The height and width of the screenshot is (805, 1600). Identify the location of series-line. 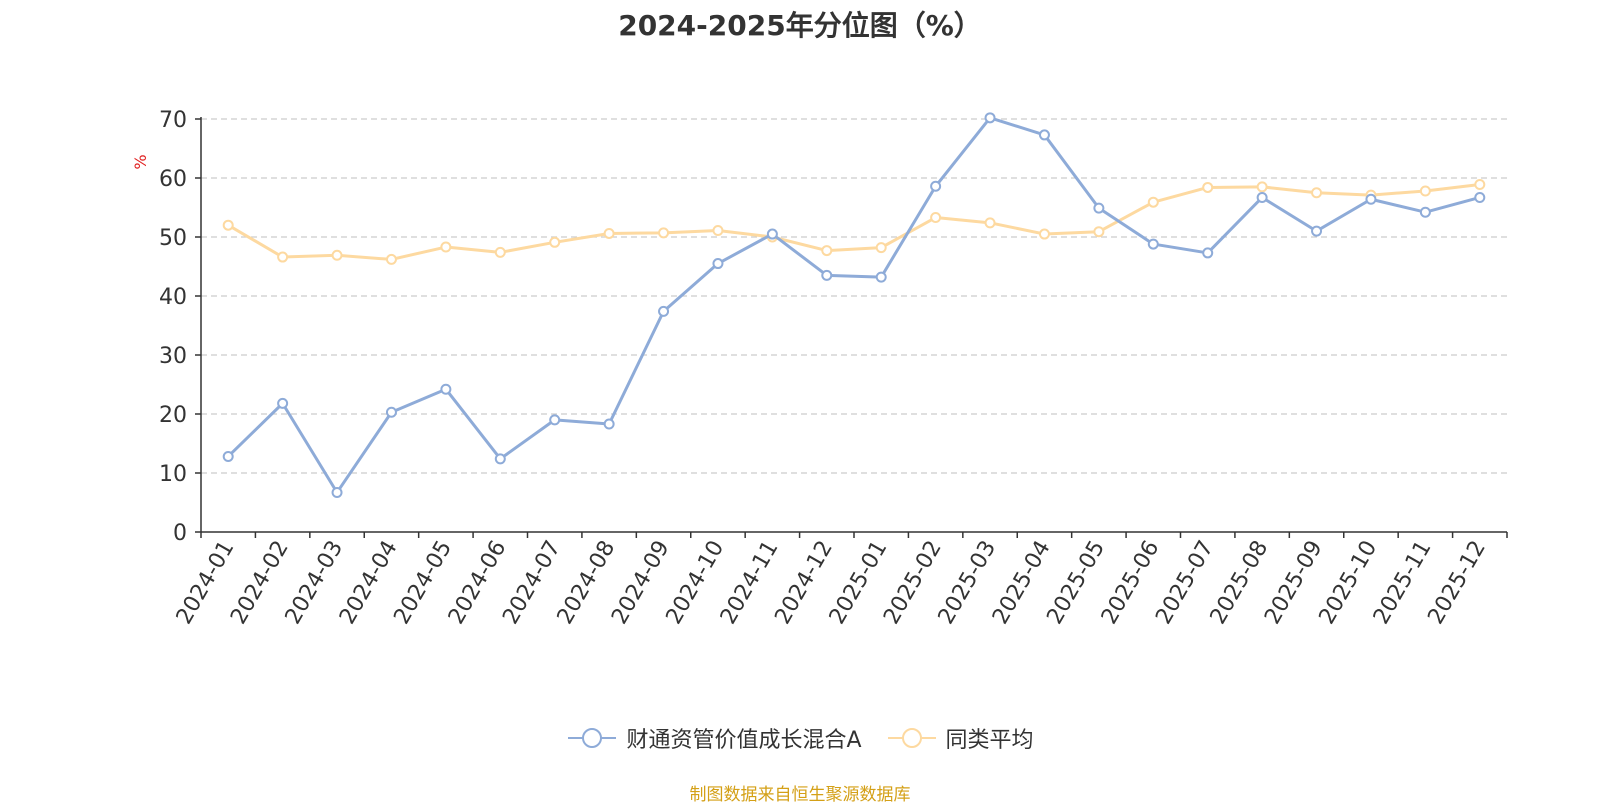
(853, 222).